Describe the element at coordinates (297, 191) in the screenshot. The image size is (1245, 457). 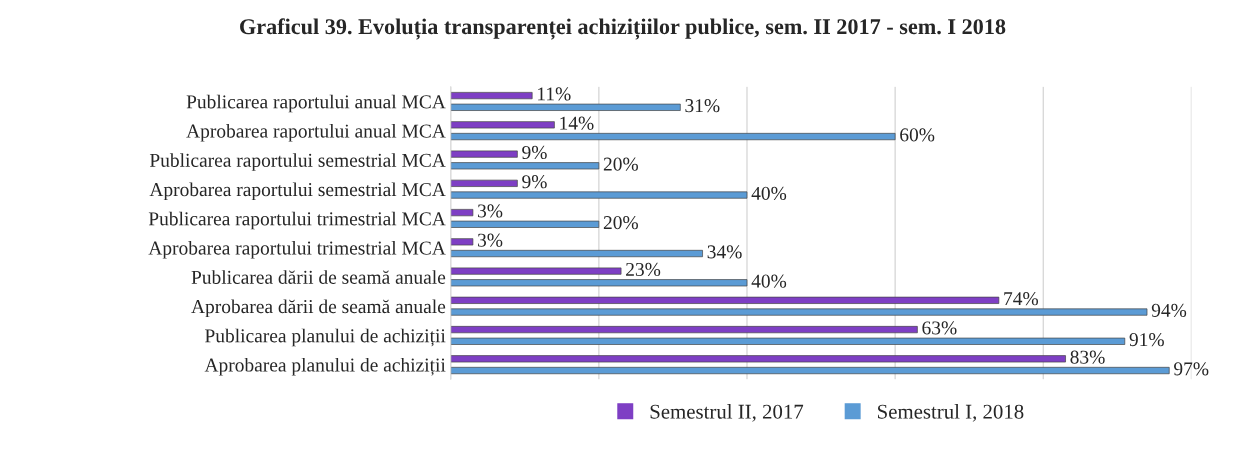
I see `y-tick-label: Aprobarea raportului semestrial MCA` at that location.